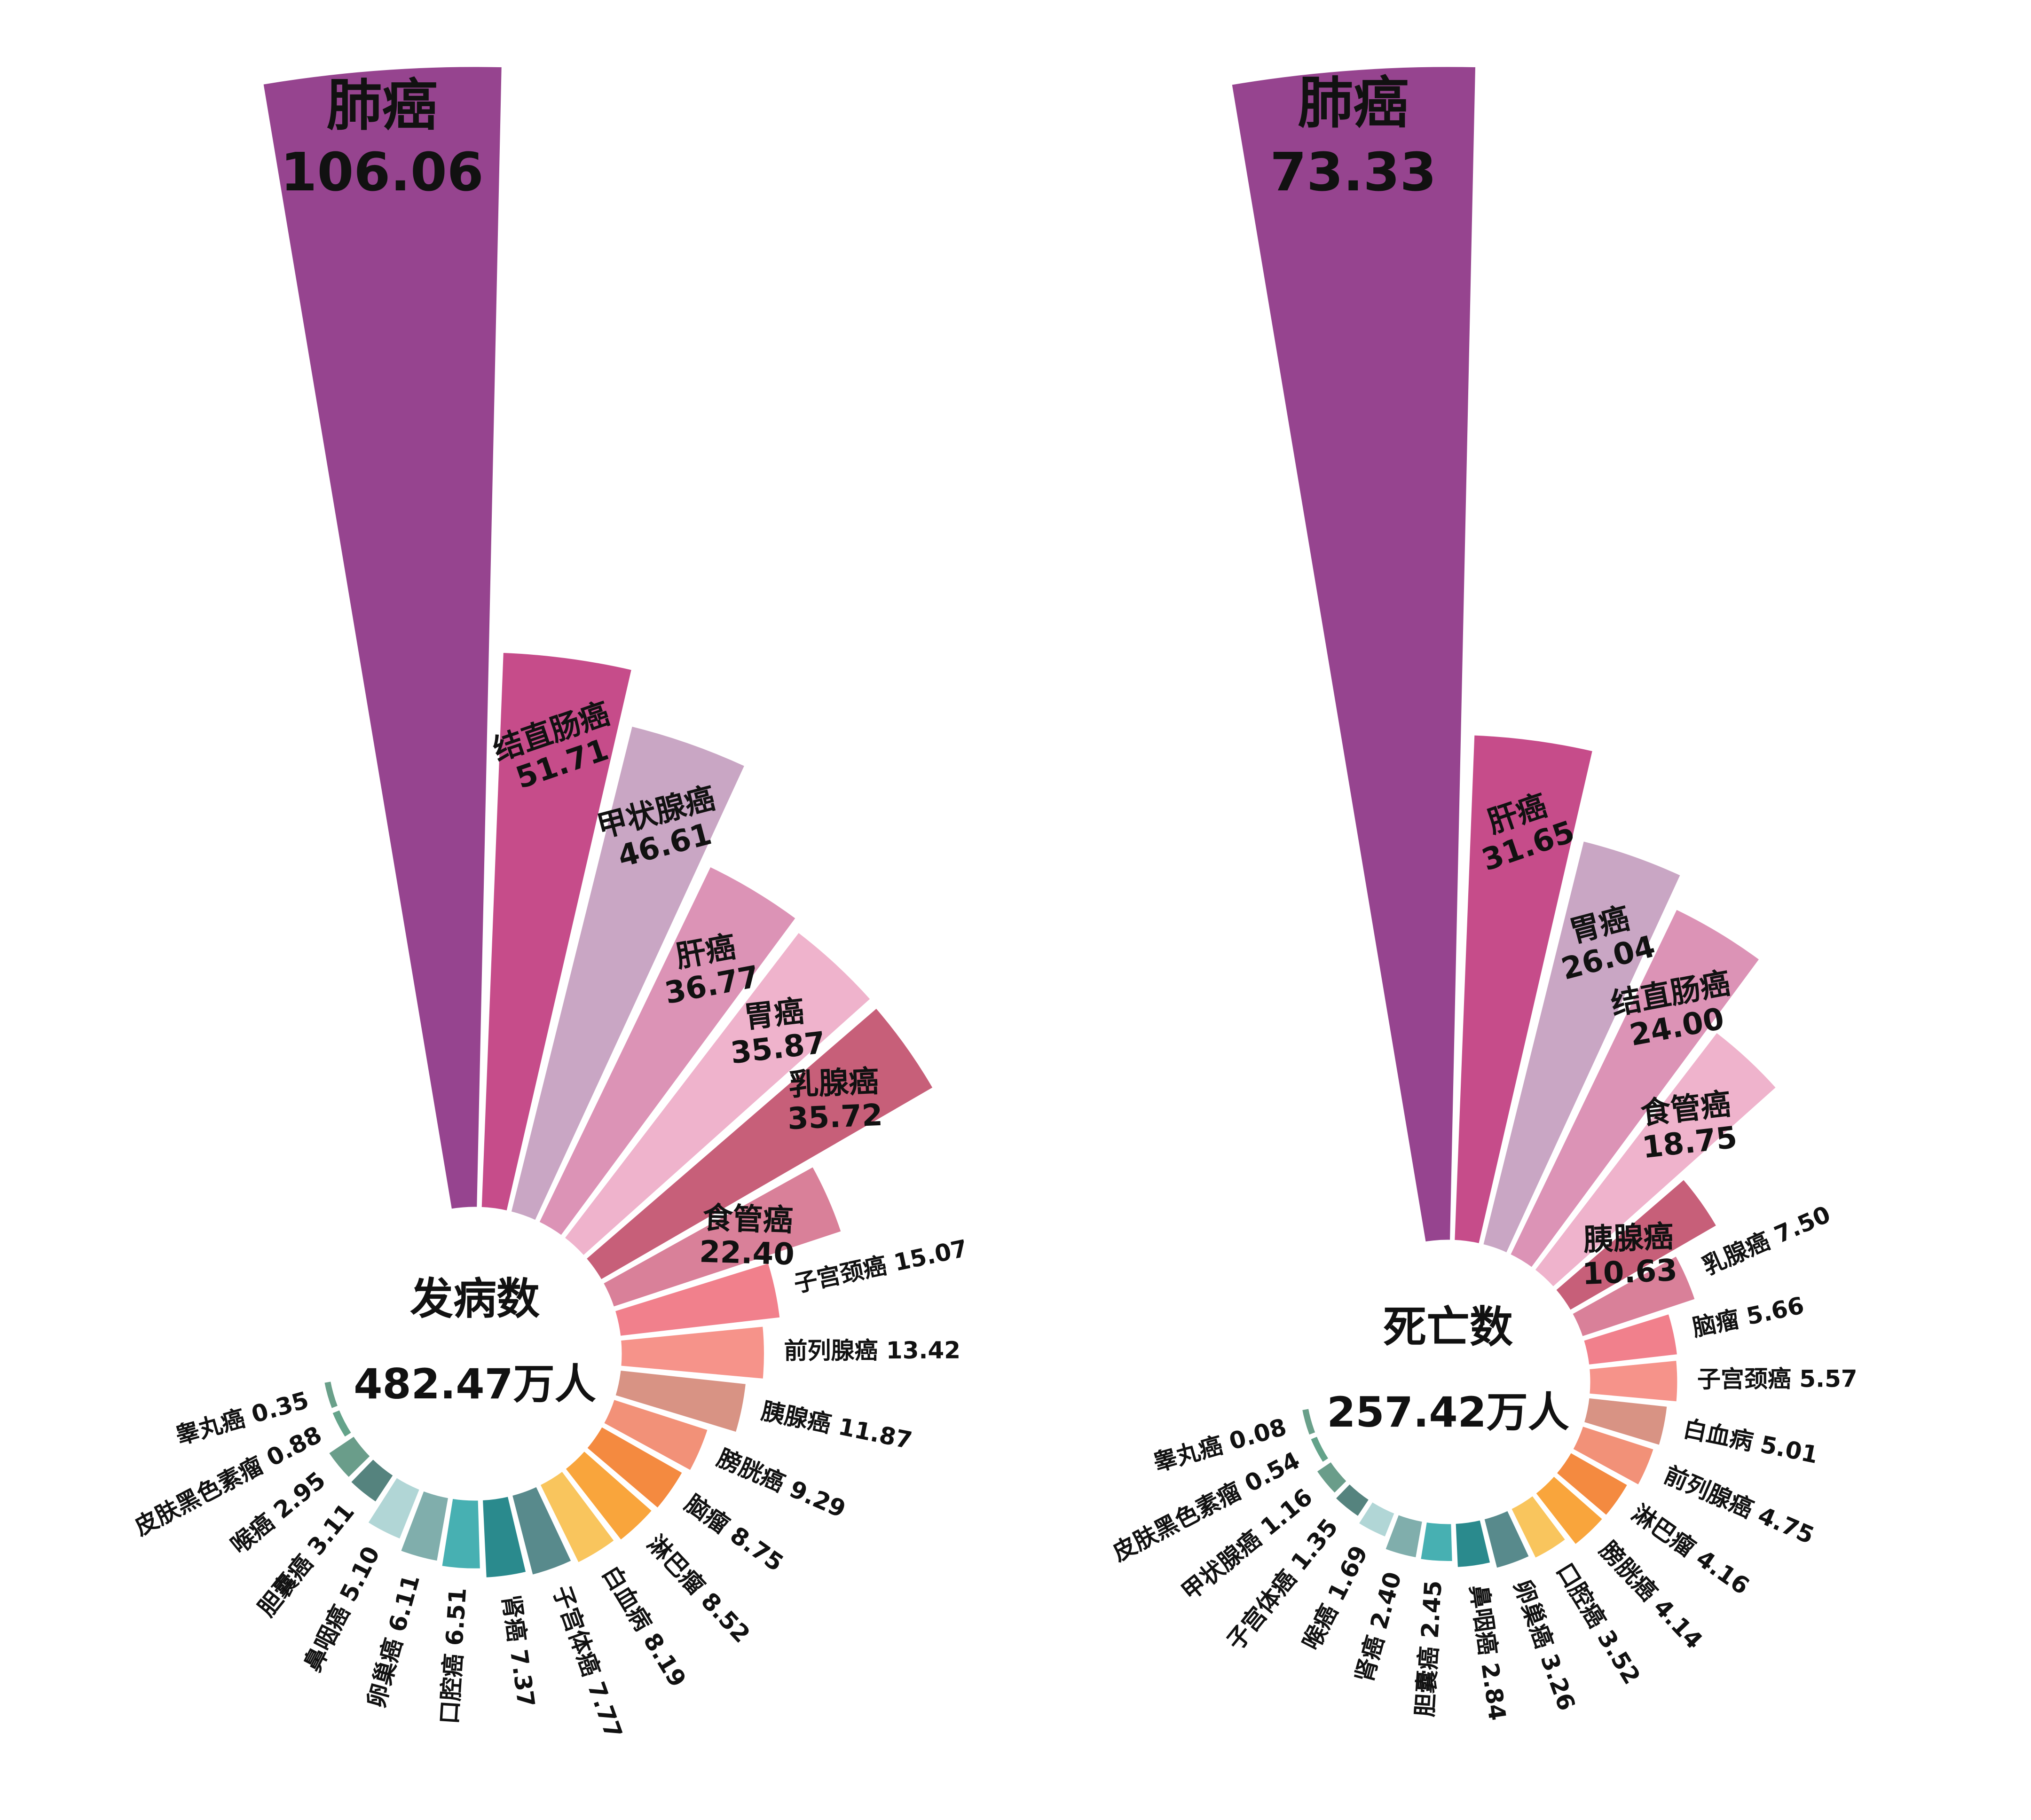 This screenshot has width=2031, height=1820. Describe the element at coordinates (518, 1651) in the screenshot. I see `incidence-label-16: 肾癌 7.37` at that location.